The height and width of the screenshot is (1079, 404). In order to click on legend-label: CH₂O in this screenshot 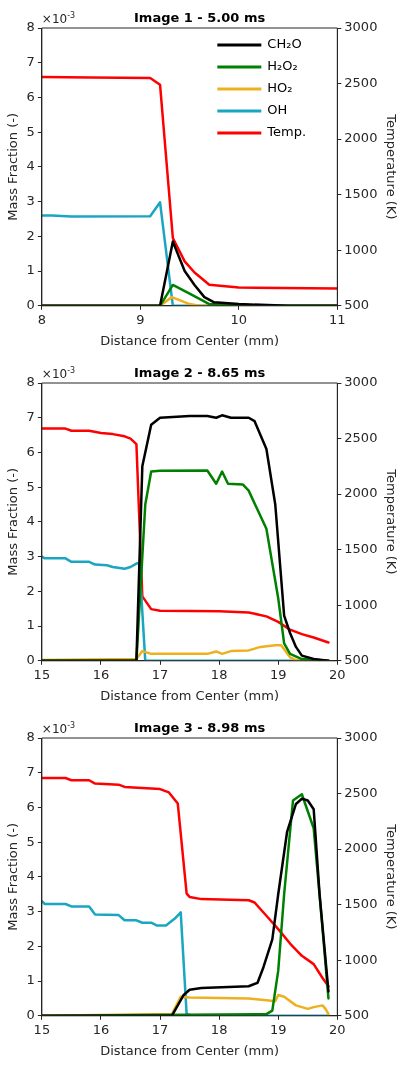, I will do `click(284, 44)`.